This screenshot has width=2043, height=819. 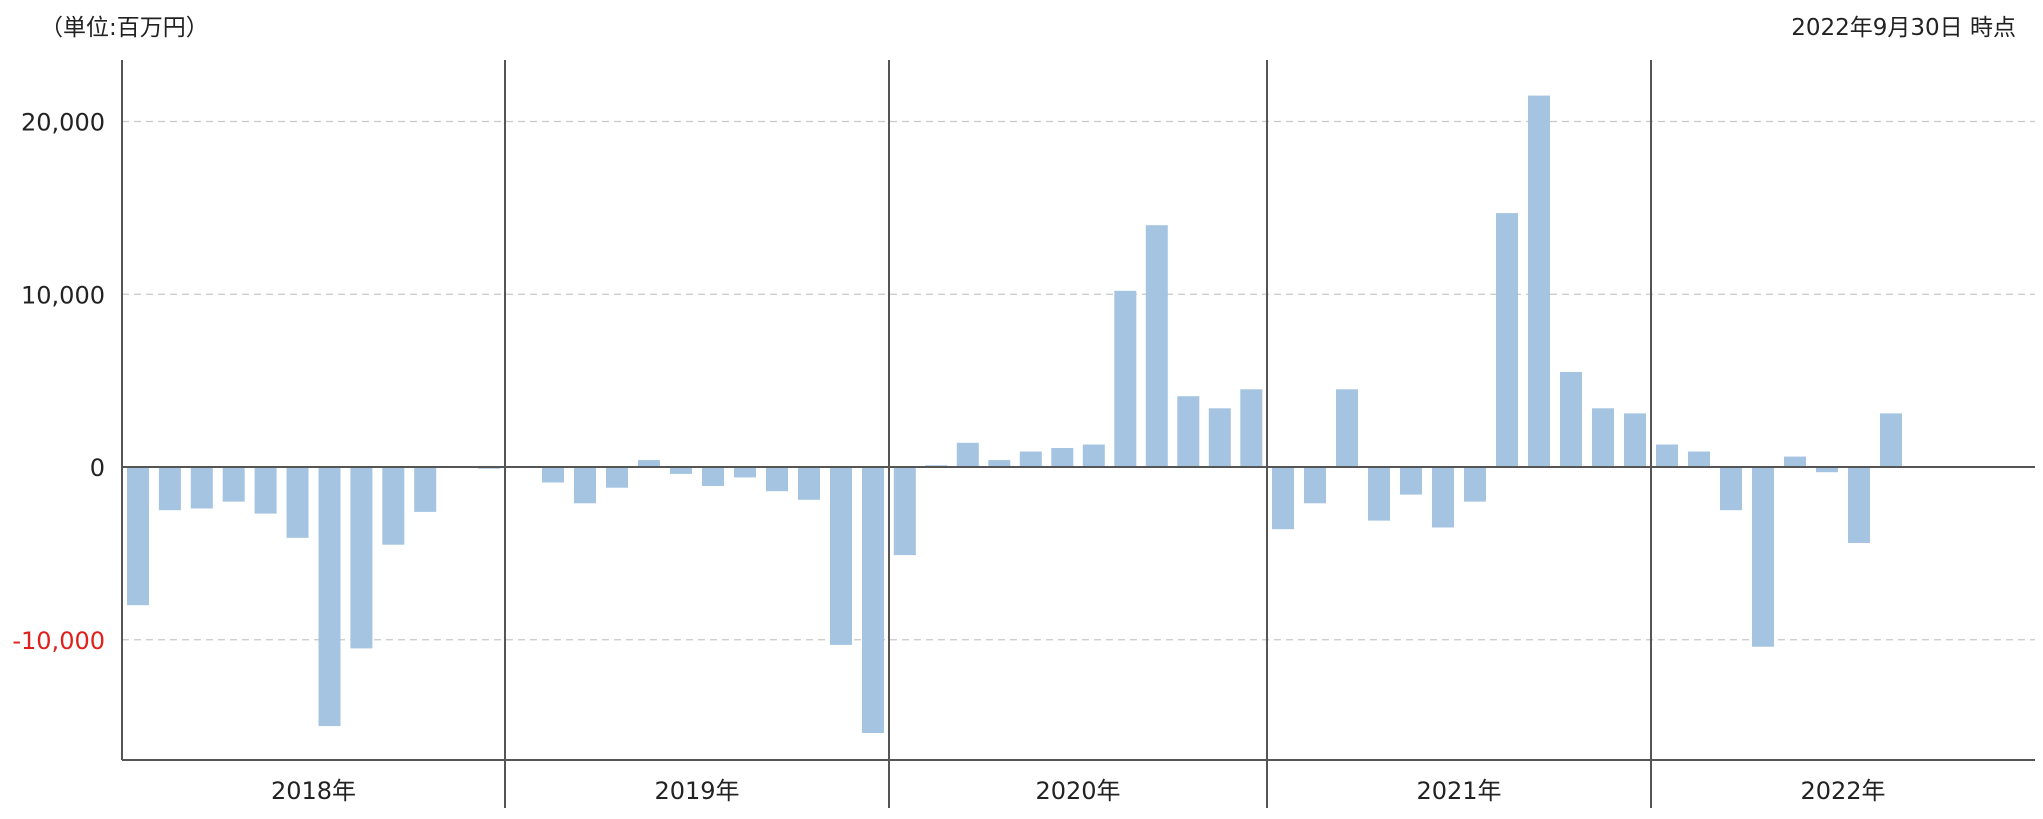 What do you see at coordinates (1903, 28) in the screenshot?
I see `as-of-date: 2022年9月30日 時点` at bounding box center [1903, 28].